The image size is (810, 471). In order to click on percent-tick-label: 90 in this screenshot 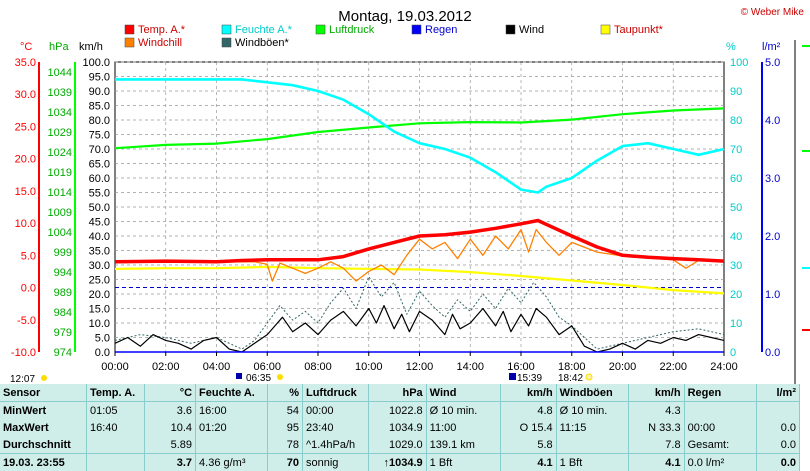, I will do `click(736, 92)`.